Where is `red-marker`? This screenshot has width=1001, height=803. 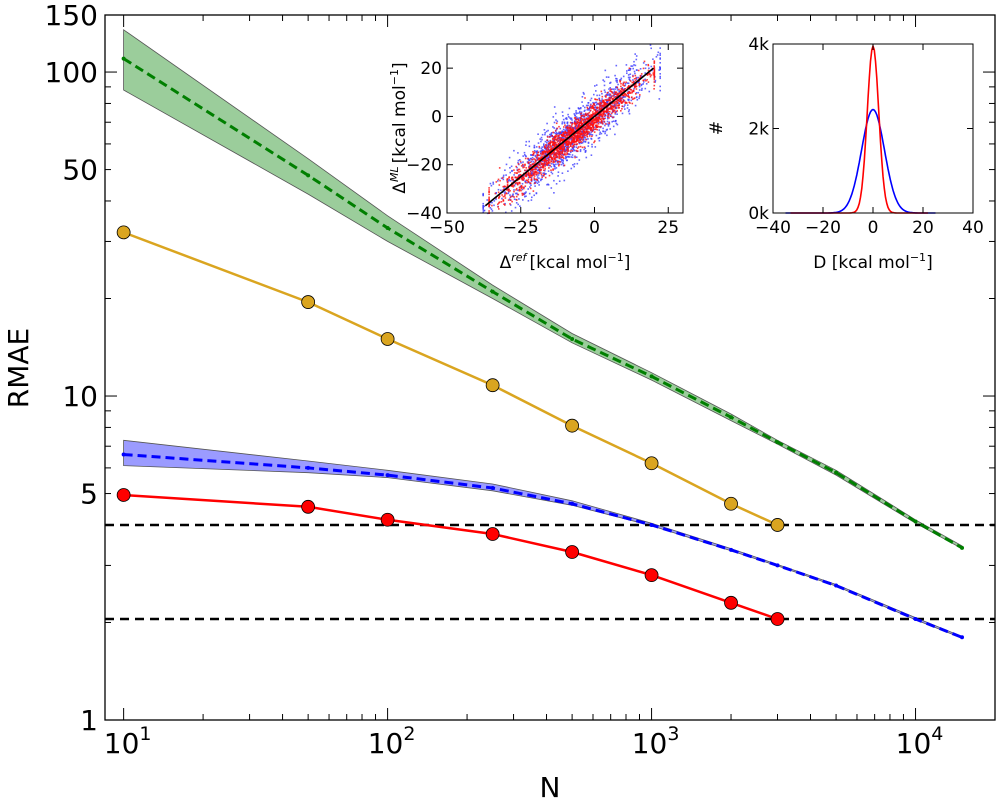
red-marker is located at coordinates (651, 575).